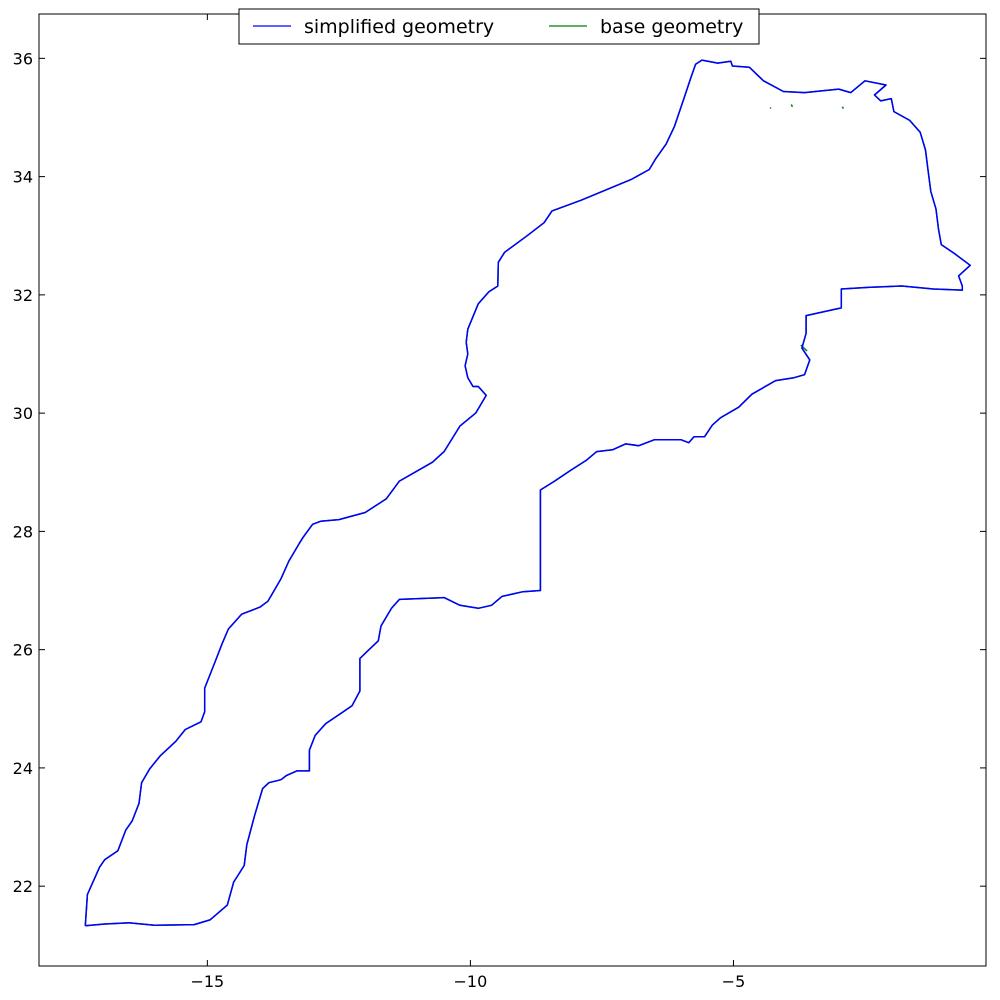 This screenshot has height=1000, width=1000. Describe the element at coordinates (23, 768) in the screenshot. I see `y-tick-label: 24` at that location.